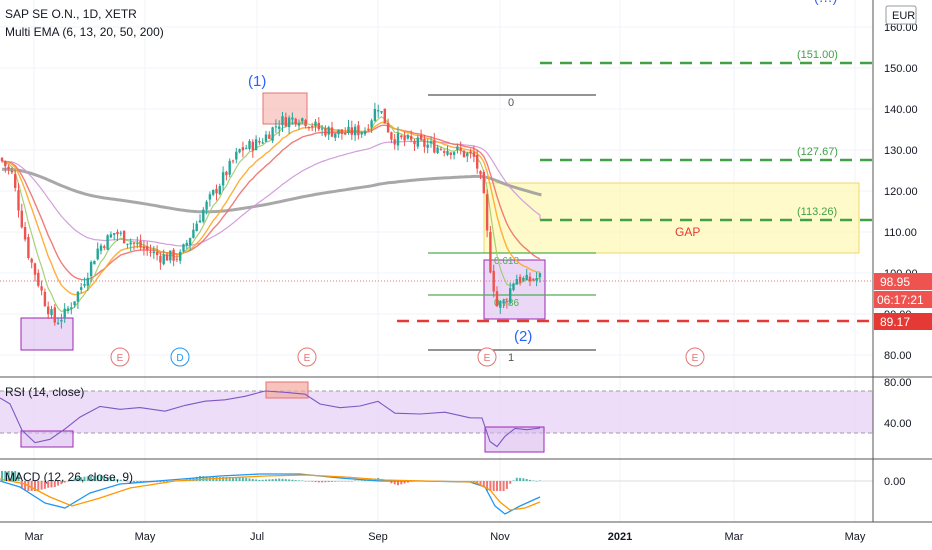 This screenshot has width=932, height=550. Describe the element at coordinates (84, 32) in the screenshot. I see `indicator-title: Multi EMA (6, 13, 20, 50, 200)` at that location.